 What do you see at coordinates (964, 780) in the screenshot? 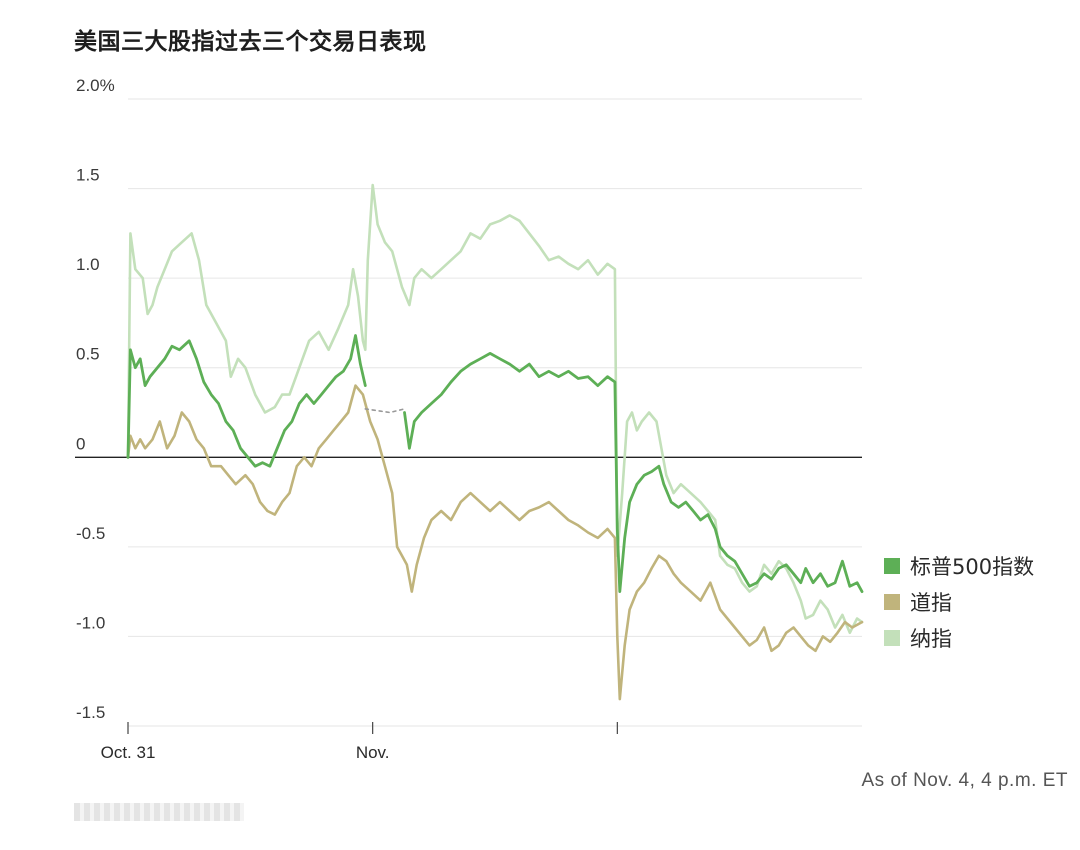
I see `timestamp-note: As of Nov. 4, 4 p.m. ET` at bounding box center [964, 780].